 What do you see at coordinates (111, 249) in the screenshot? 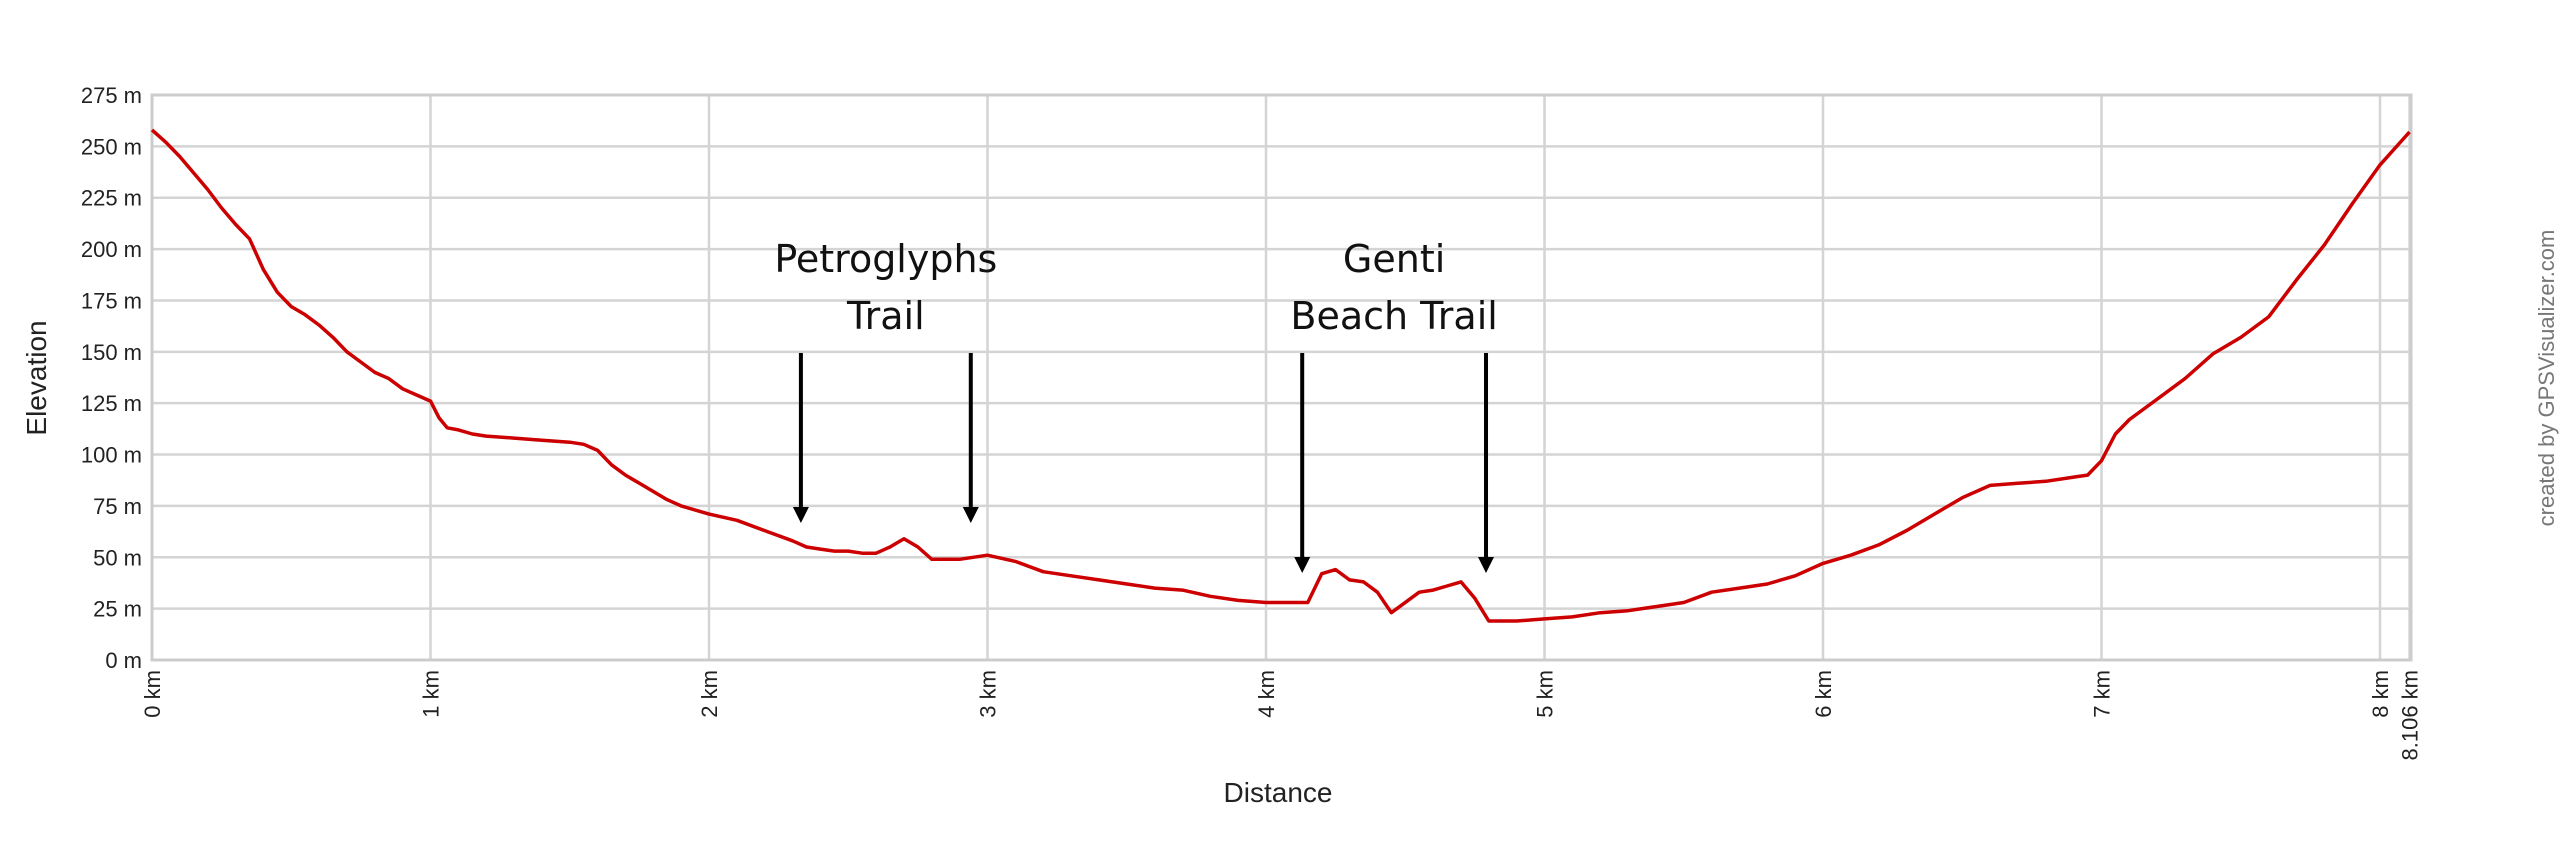
I see `y-tick-label: 200 m` at bounding box center [111, 249].